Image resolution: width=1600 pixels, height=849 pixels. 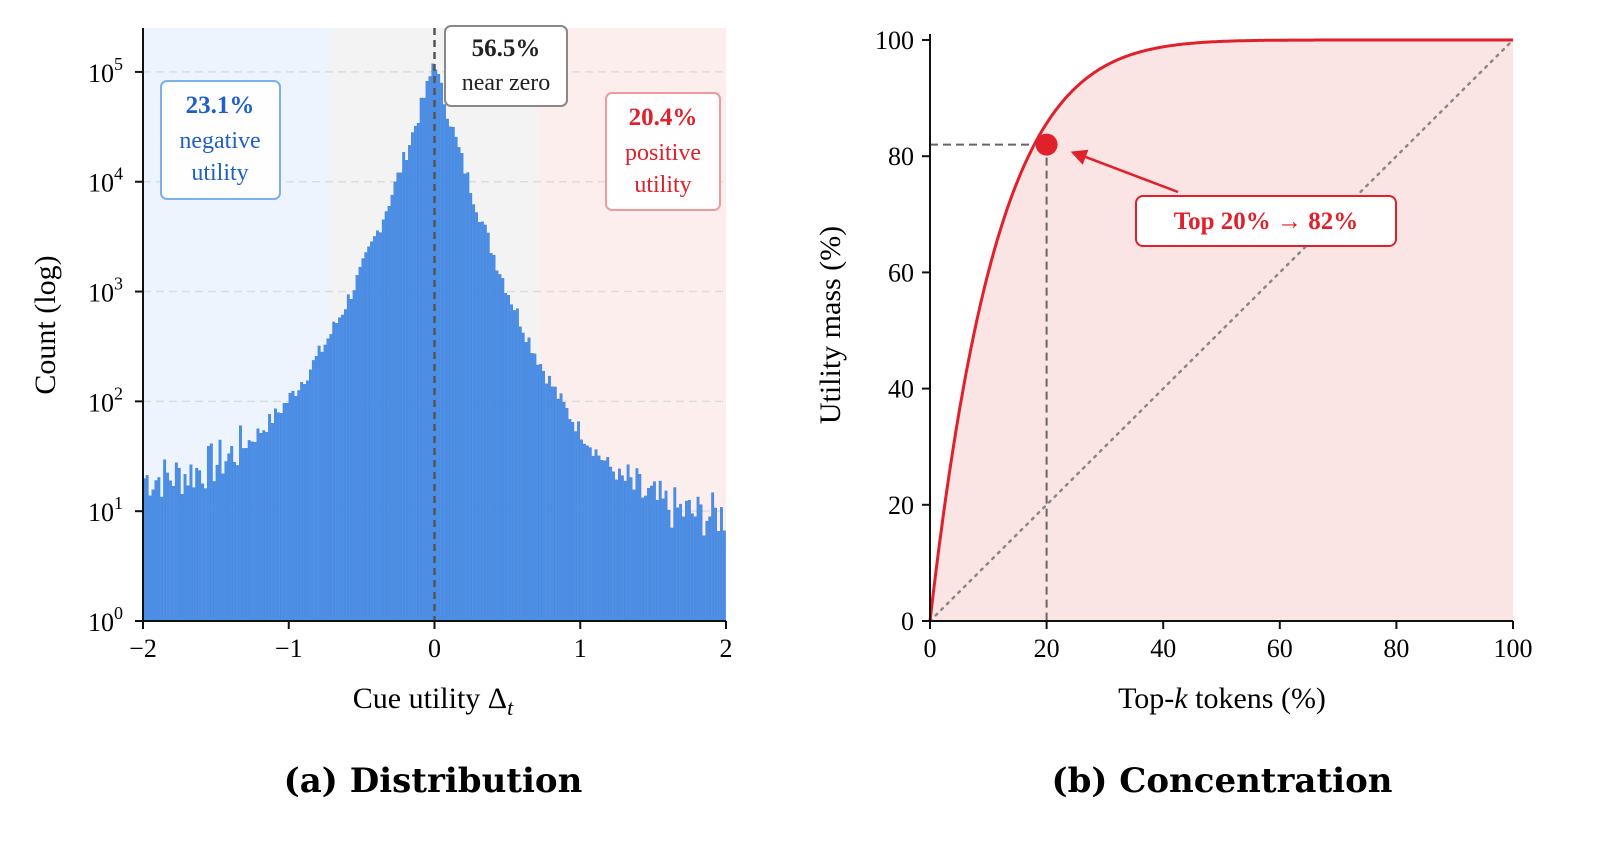 I want to click on y-tick-label: 60, so click(x=901, y=272).